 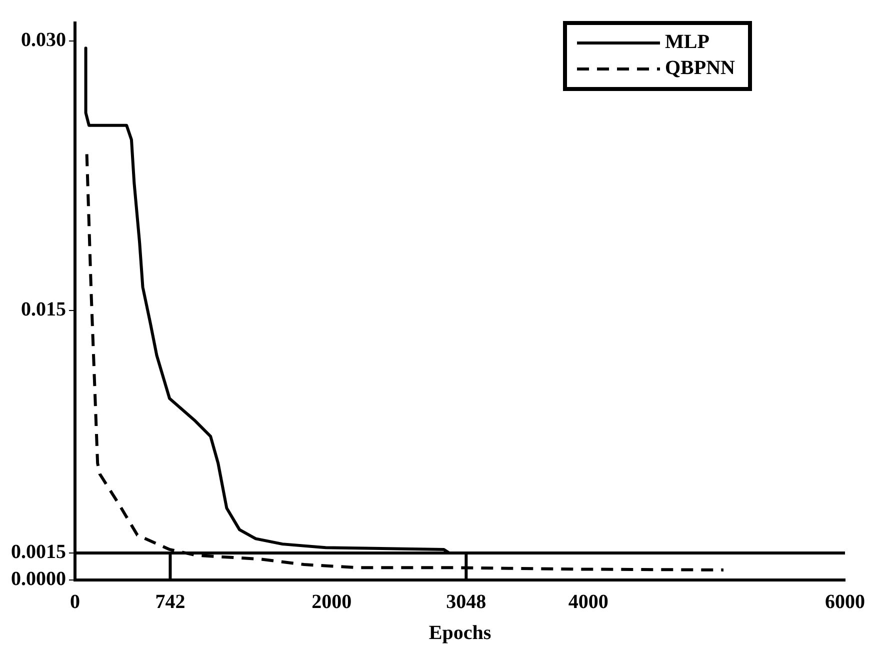 I want to click on legend-label: QBPNN, so click(x=700, y=68).